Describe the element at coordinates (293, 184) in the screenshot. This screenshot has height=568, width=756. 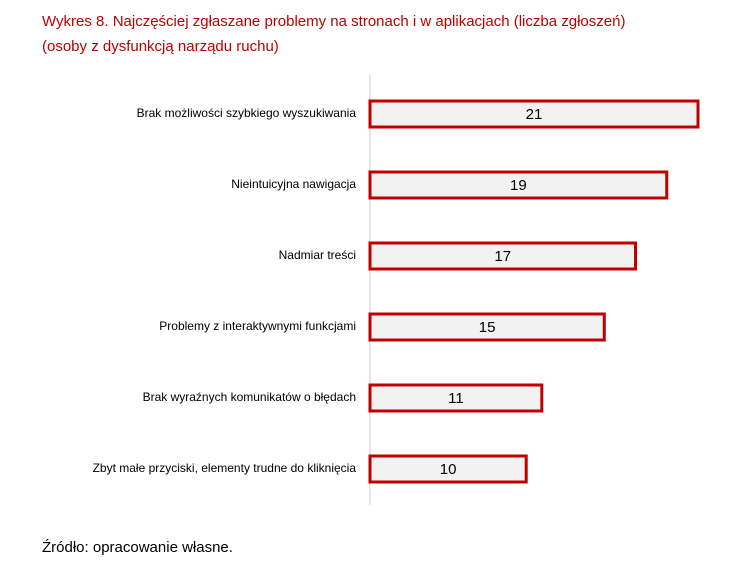
I see `category-label: Nieintuicyjna nawigacja` at that location.